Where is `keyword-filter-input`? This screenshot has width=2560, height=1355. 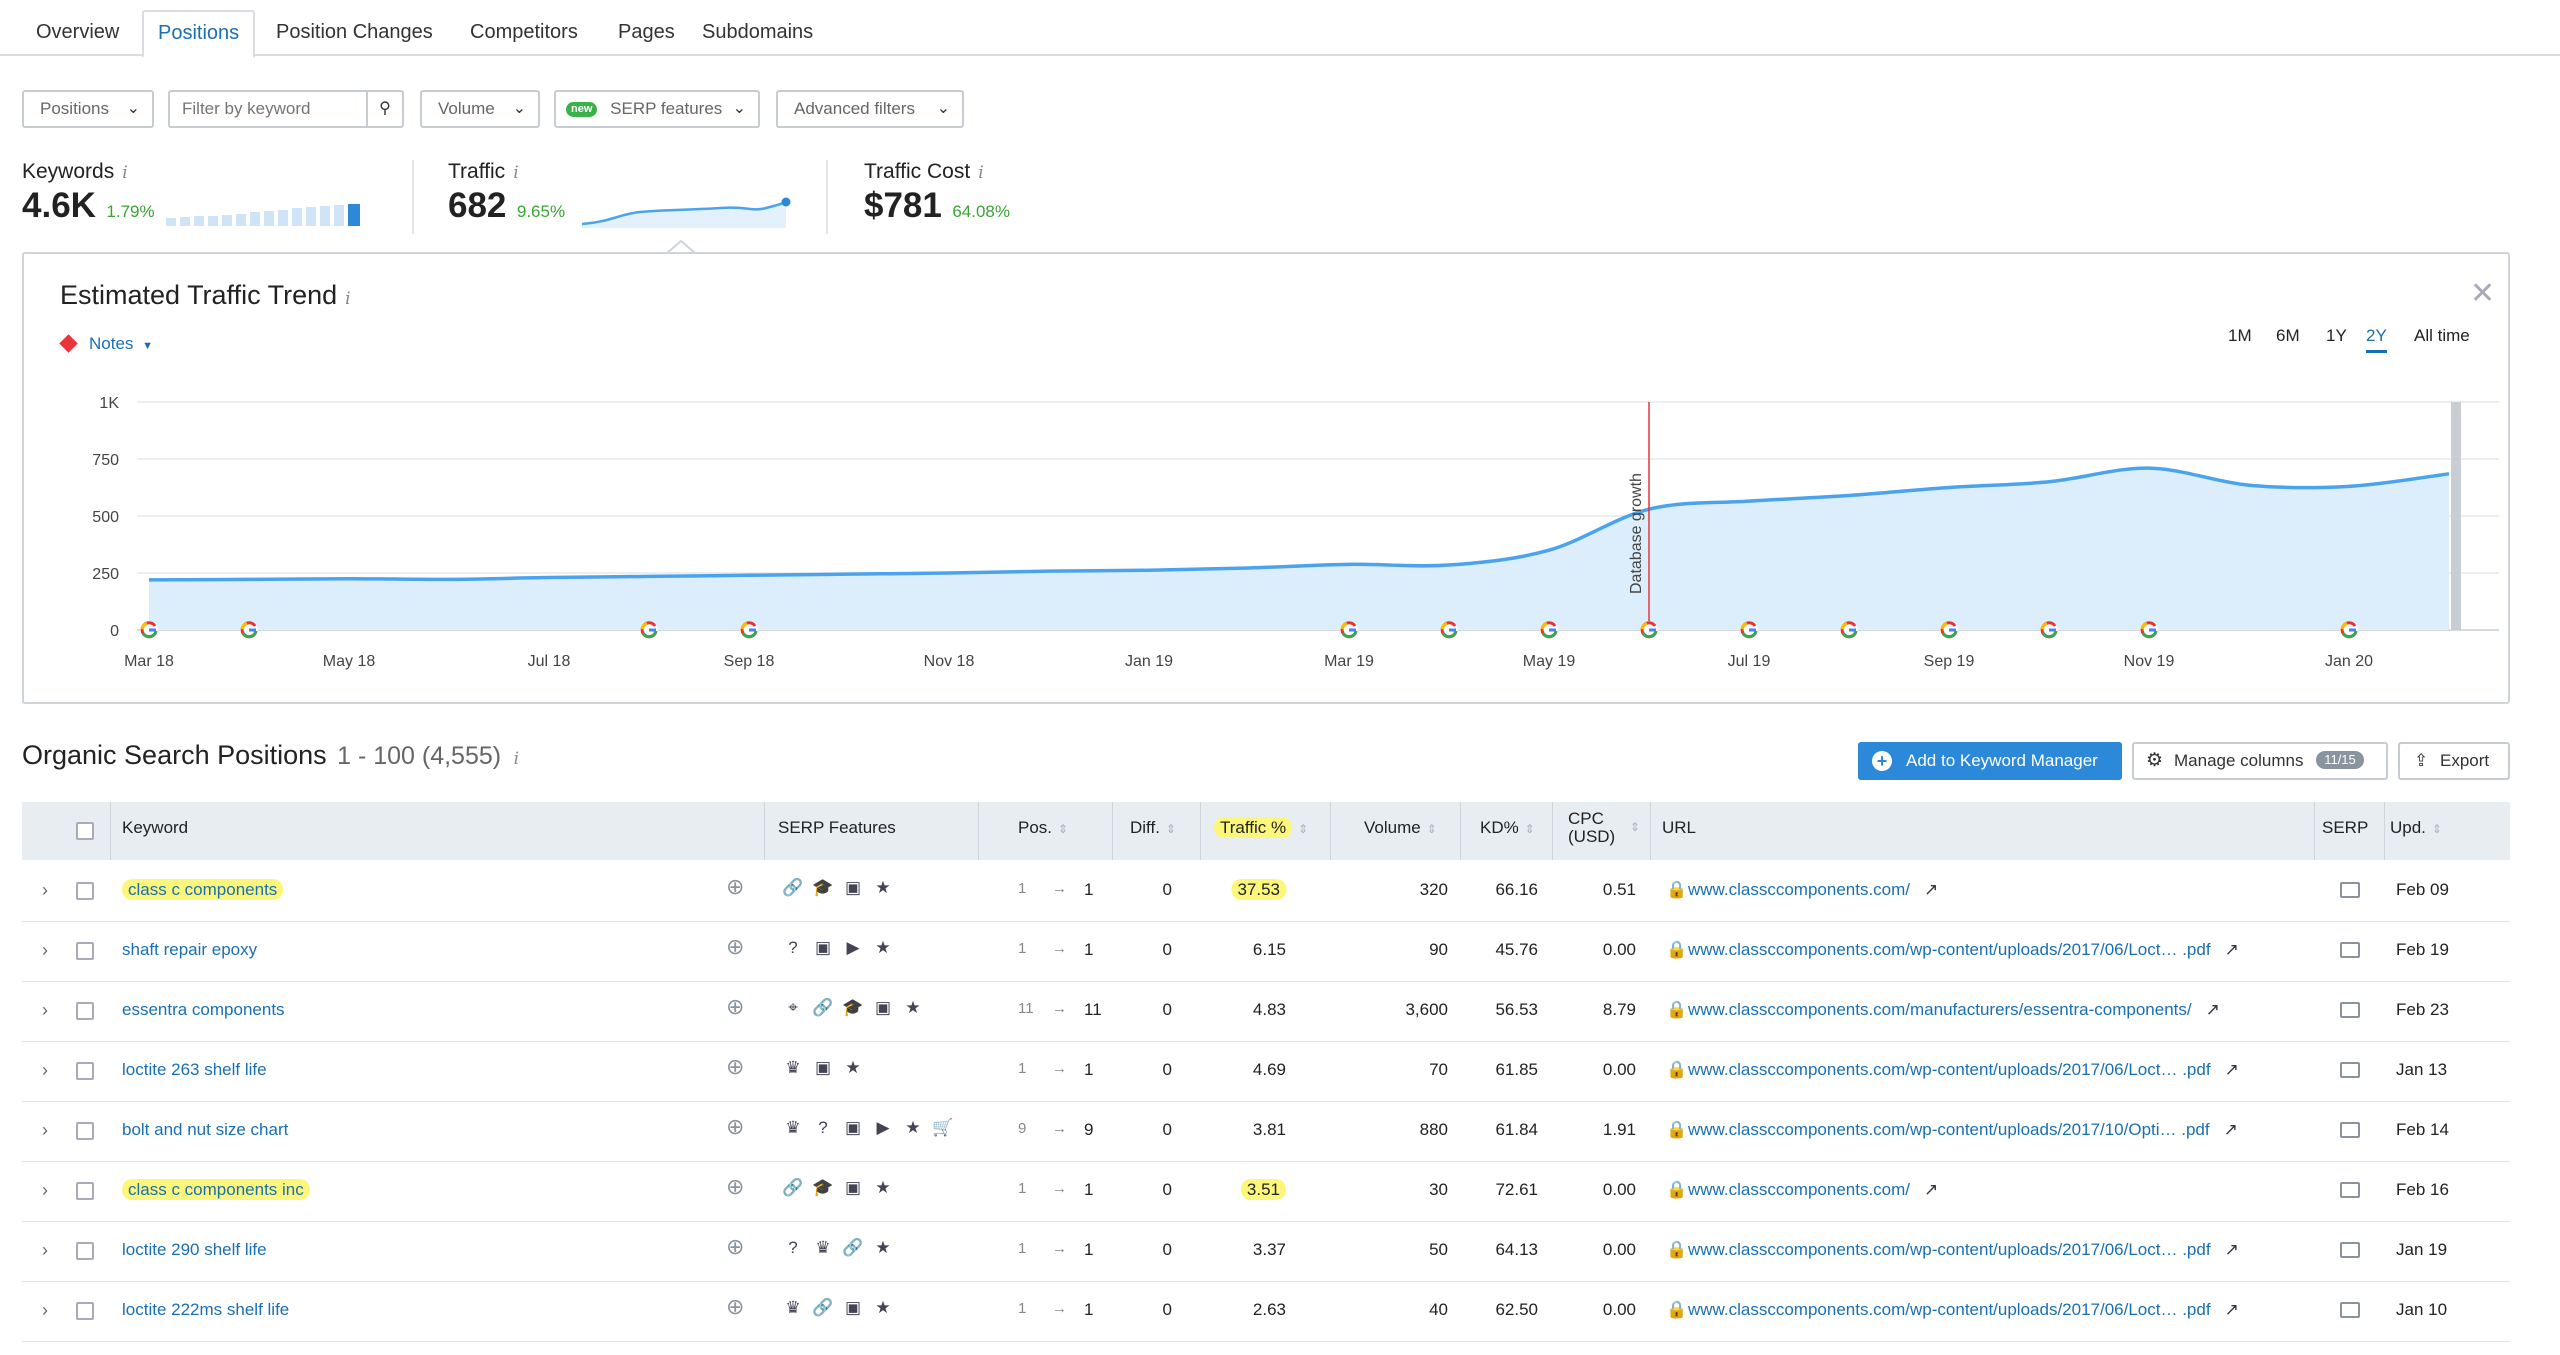
keyword-filter-input is located at coordinates (268, 109).